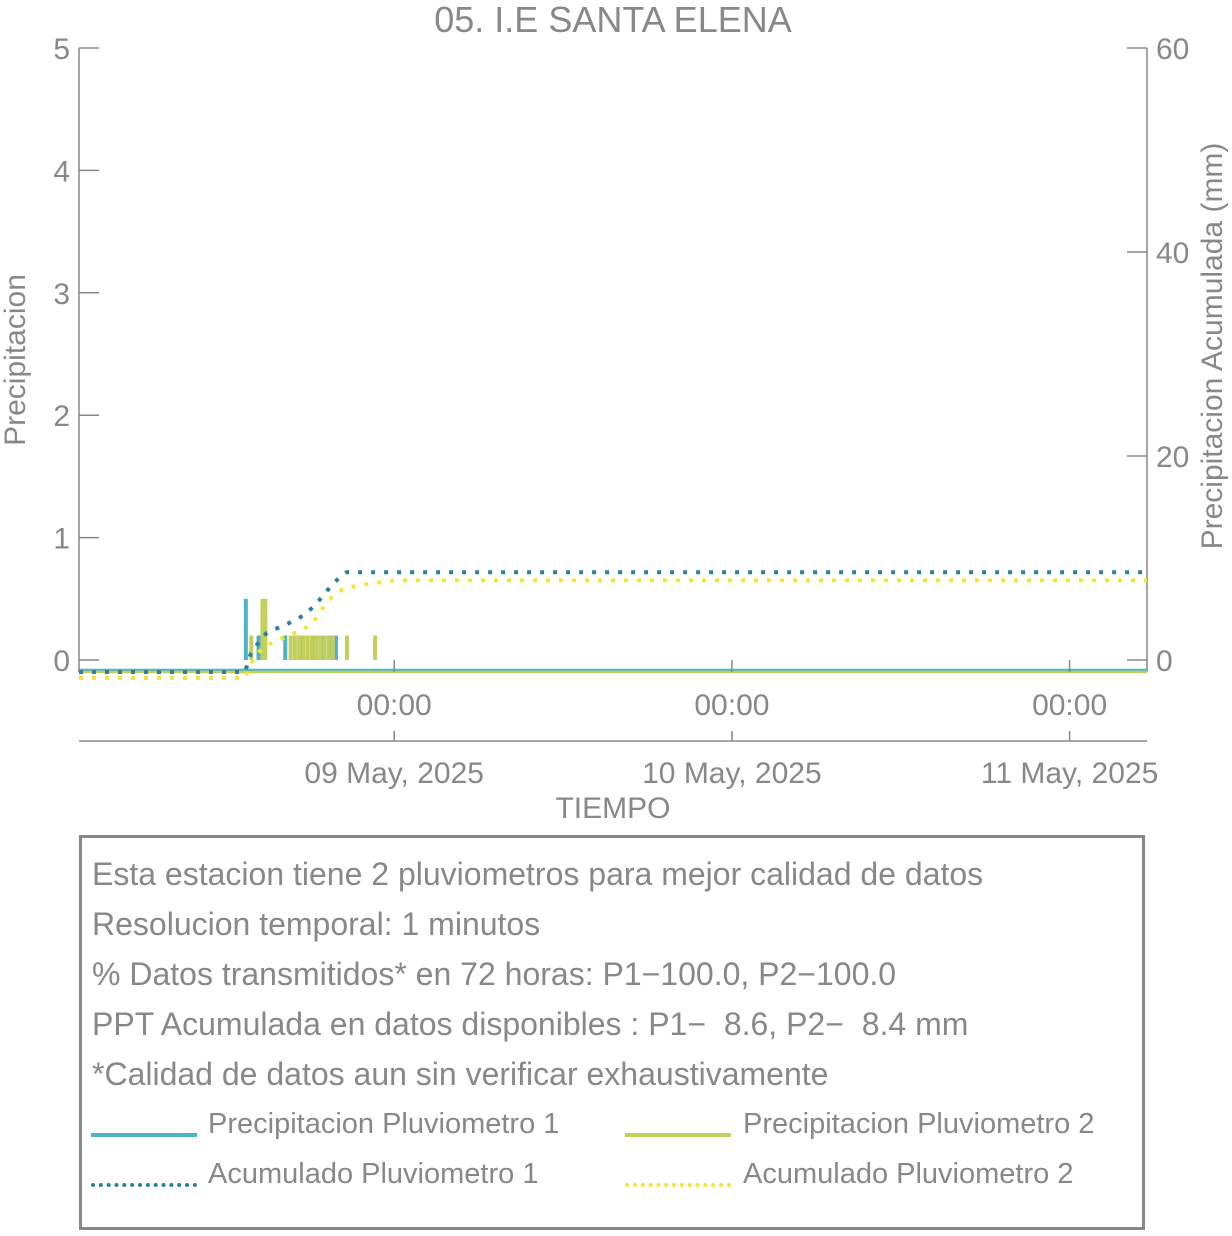  I want to click on right-tick-label: 0, so click(1164, 661).